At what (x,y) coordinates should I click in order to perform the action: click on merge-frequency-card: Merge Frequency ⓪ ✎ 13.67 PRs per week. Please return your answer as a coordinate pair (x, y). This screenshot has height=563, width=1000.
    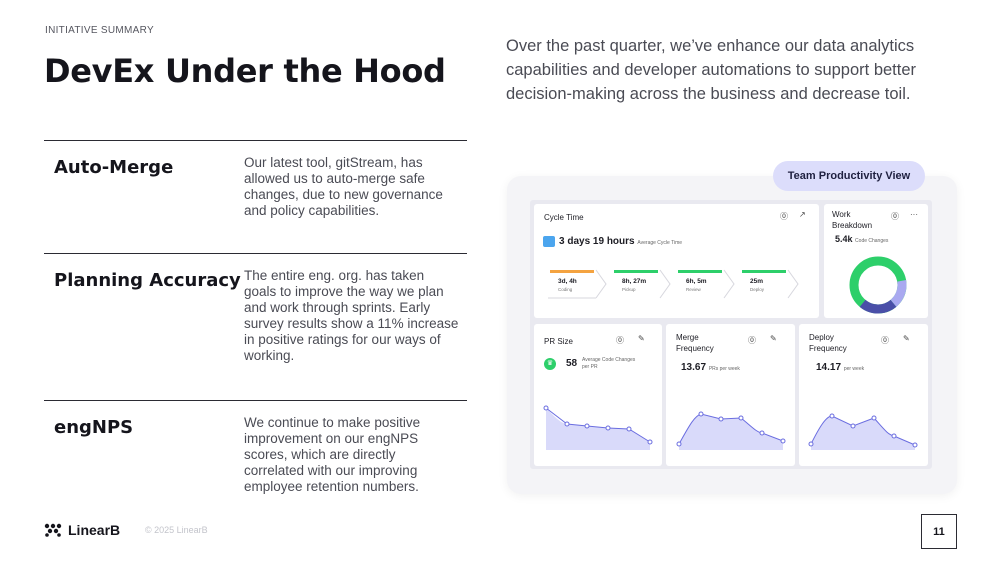
    Looking at the image, I should click on (730, 395).